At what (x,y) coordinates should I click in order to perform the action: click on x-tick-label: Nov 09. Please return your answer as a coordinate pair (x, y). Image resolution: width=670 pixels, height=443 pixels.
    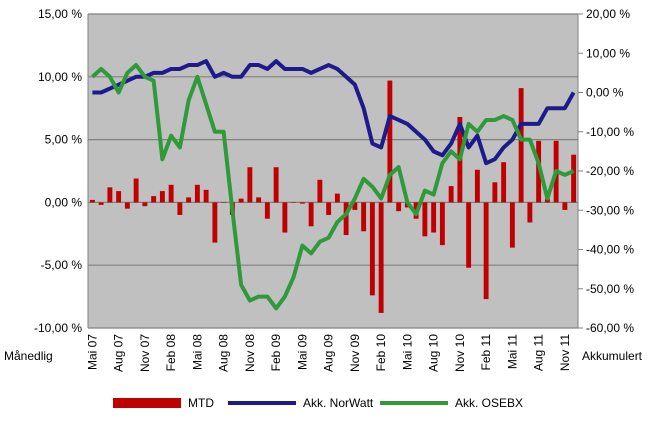
    Looking at the image, I should click on (355, 353).